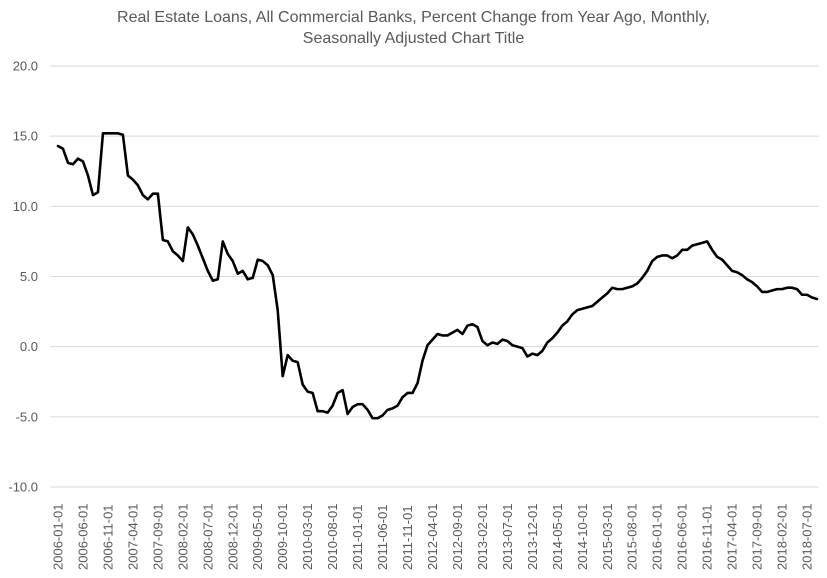 The image size is (827, 578). What do you see at coordinates (532, 537) in the screenshot?
I see `x-tick-label: 2013-12-01` at bounding box center [532, 537].